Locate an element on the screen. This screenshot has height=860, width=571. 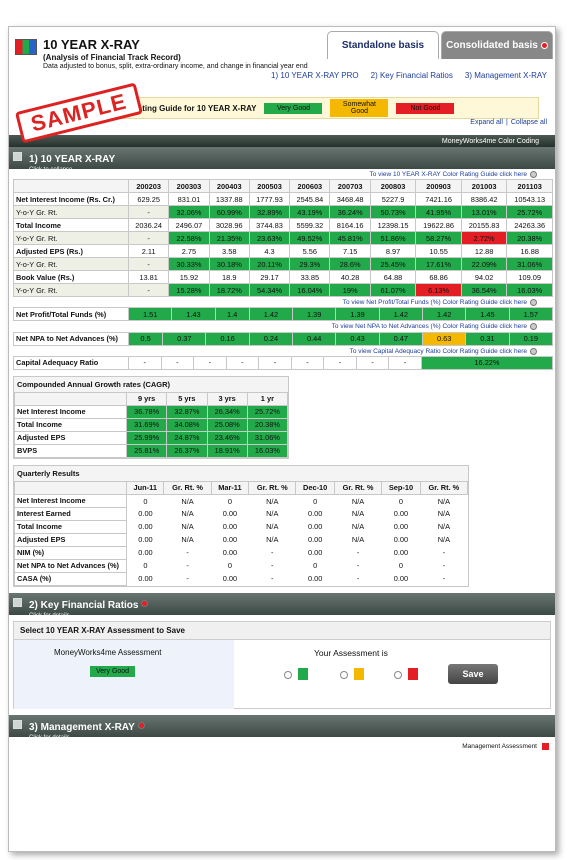
cell: 36.78% is located at coordinates (146, 411).